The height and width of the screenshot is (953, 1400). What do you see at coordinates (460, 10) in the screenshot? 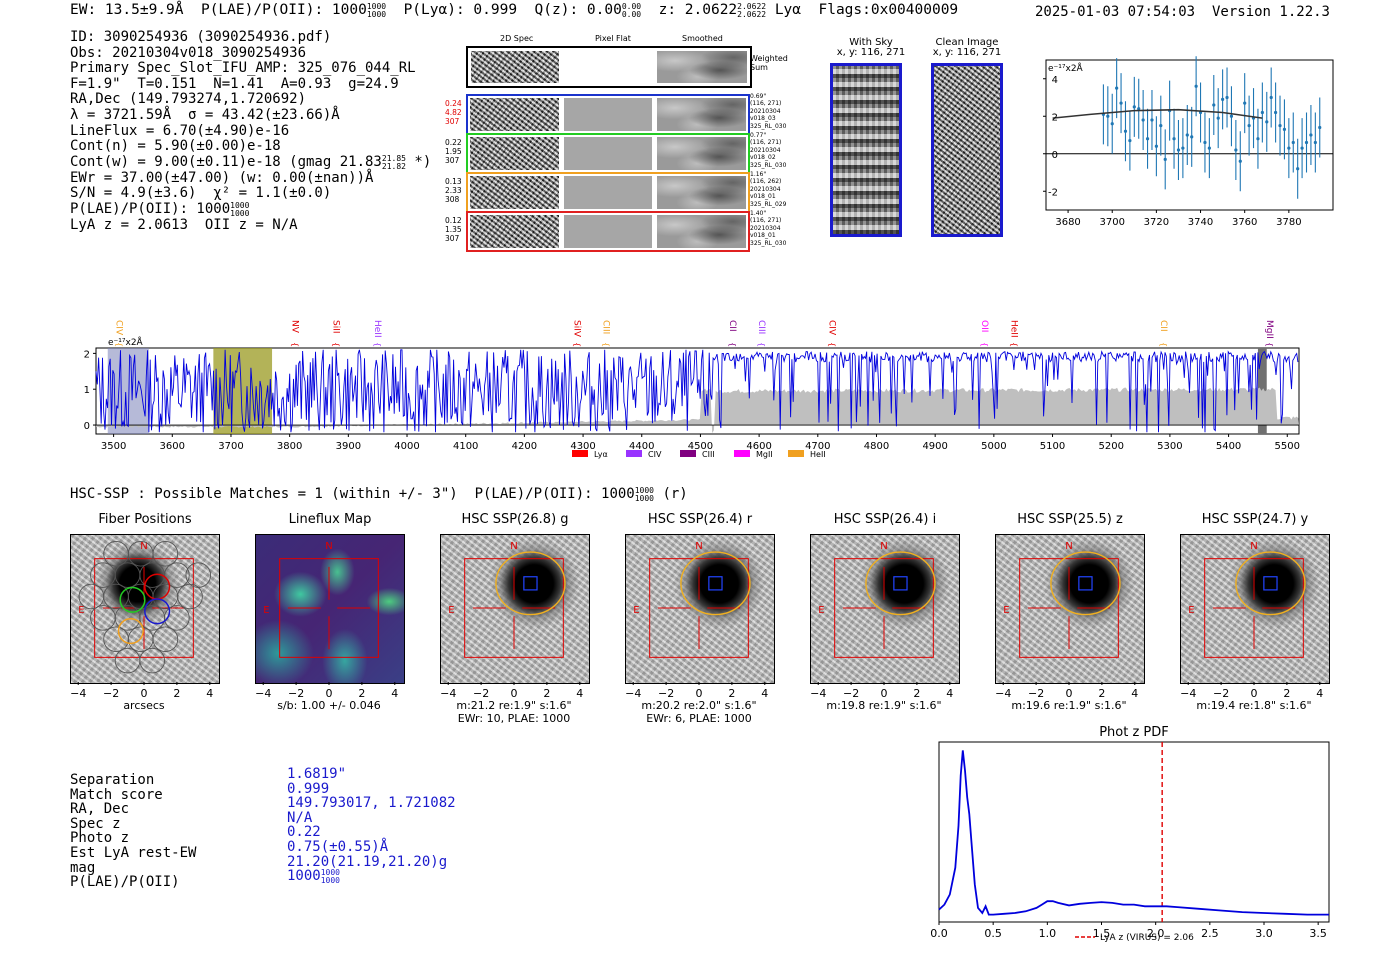
I see `header-plya: P(Lyα): 0.999` at bounding box center [460, 10].